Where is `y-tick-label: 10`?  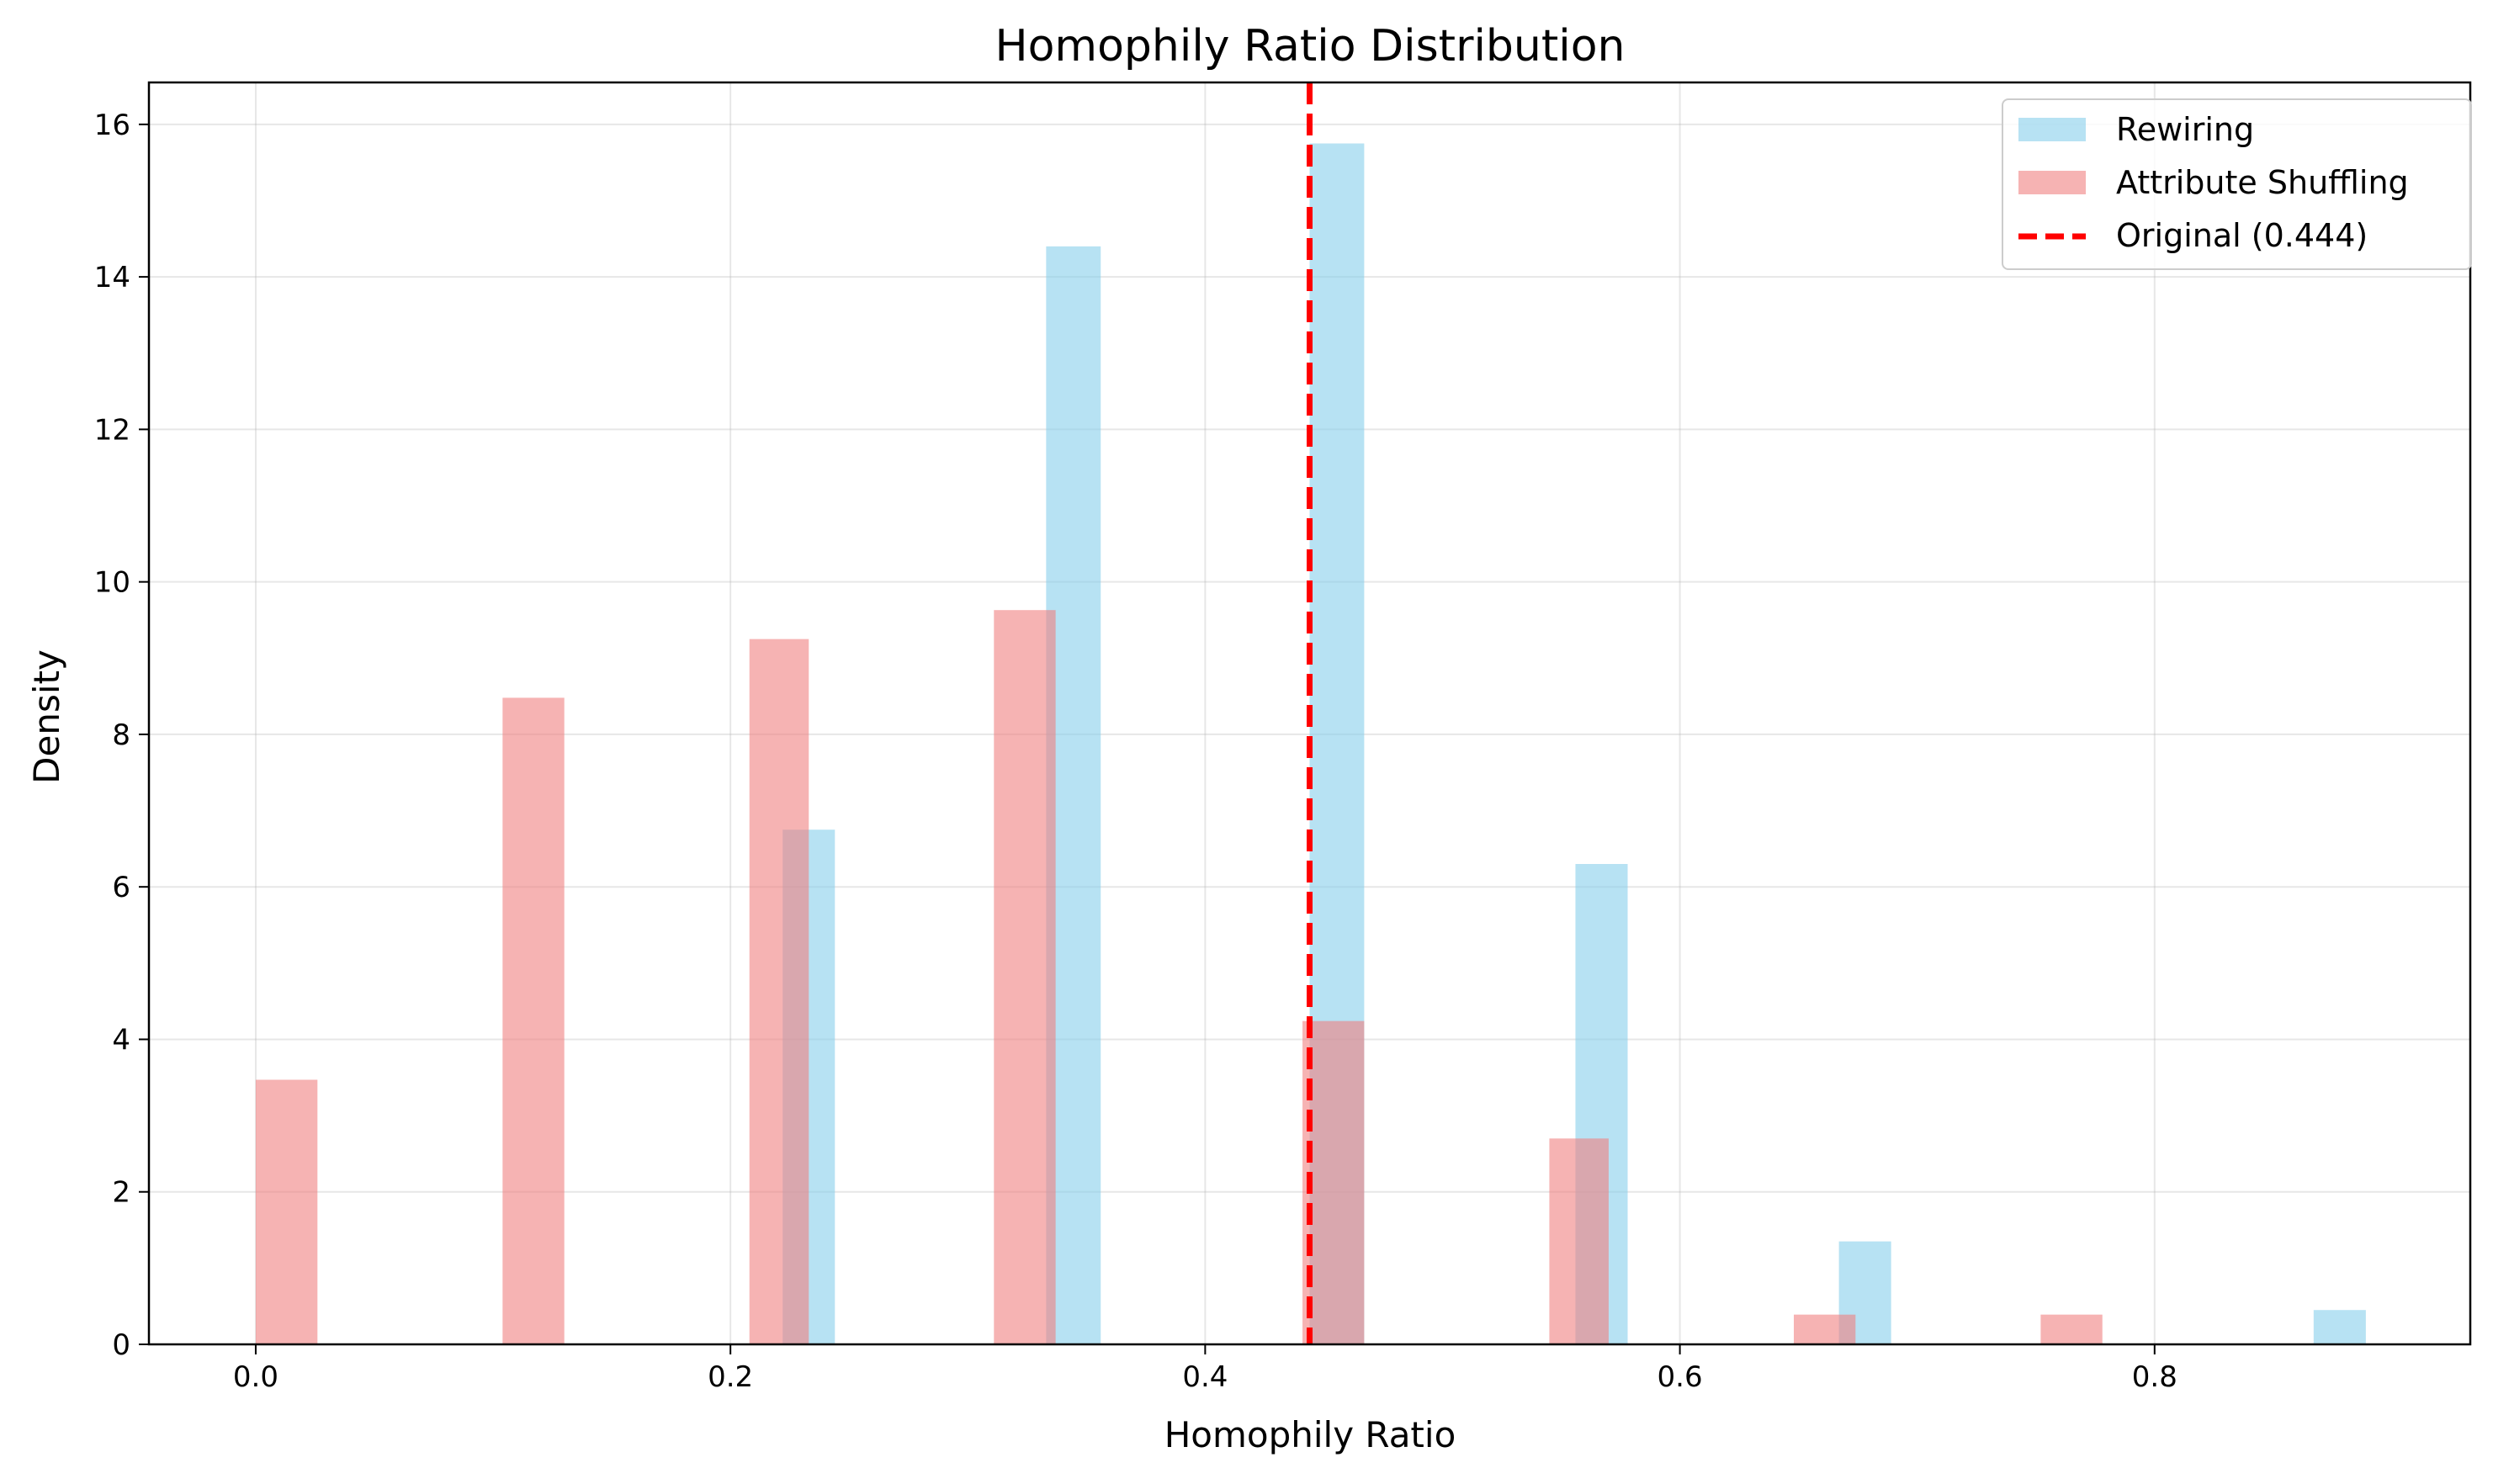 y-tick-label: 10 is located at coordinates (112, 583).